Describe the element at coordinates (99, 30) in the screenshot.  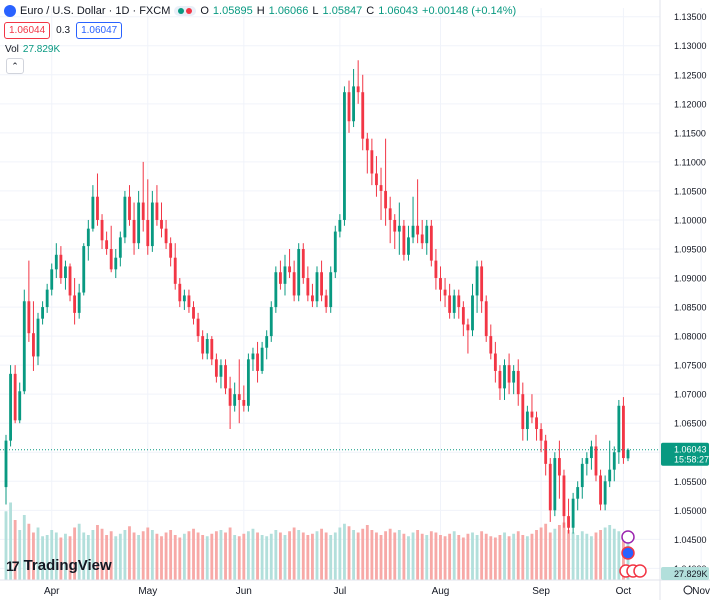
I see `ask-button: 1.06047` at that location.